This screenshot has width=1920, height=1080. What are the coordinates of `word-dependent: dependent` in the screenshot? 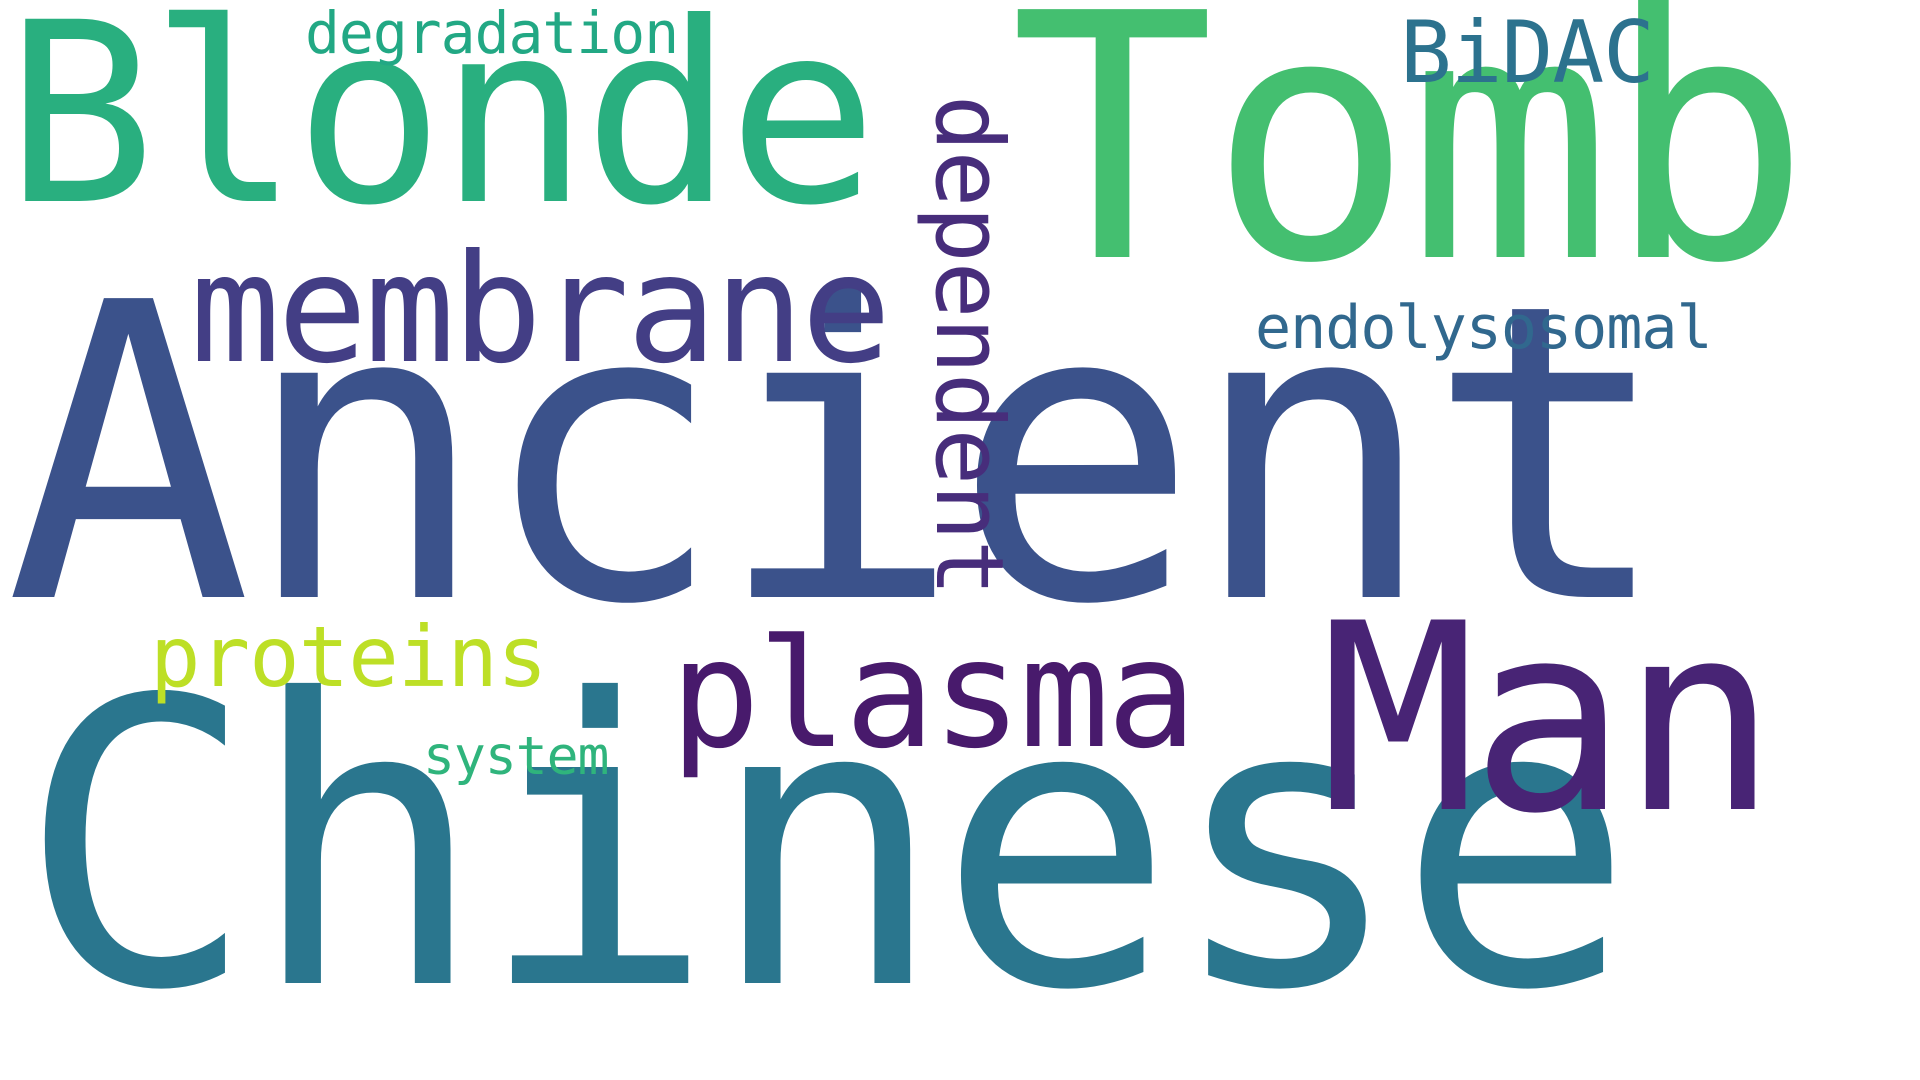 It's located at (968, 345).